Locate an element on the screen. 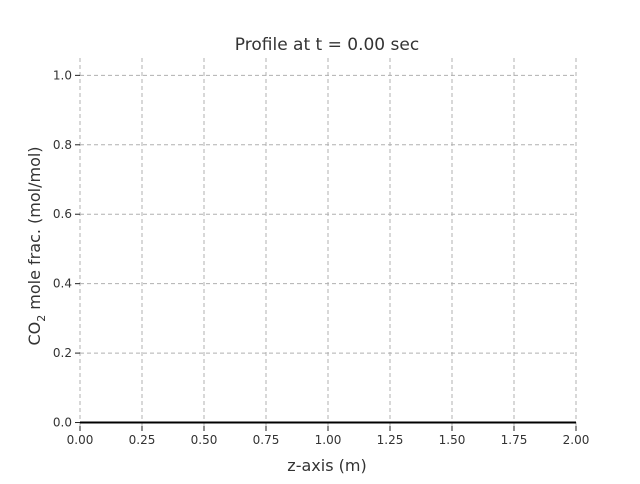 The image size is (640, 484). y-tick-label-0: 0.0 is located at coordinates (62, 423).